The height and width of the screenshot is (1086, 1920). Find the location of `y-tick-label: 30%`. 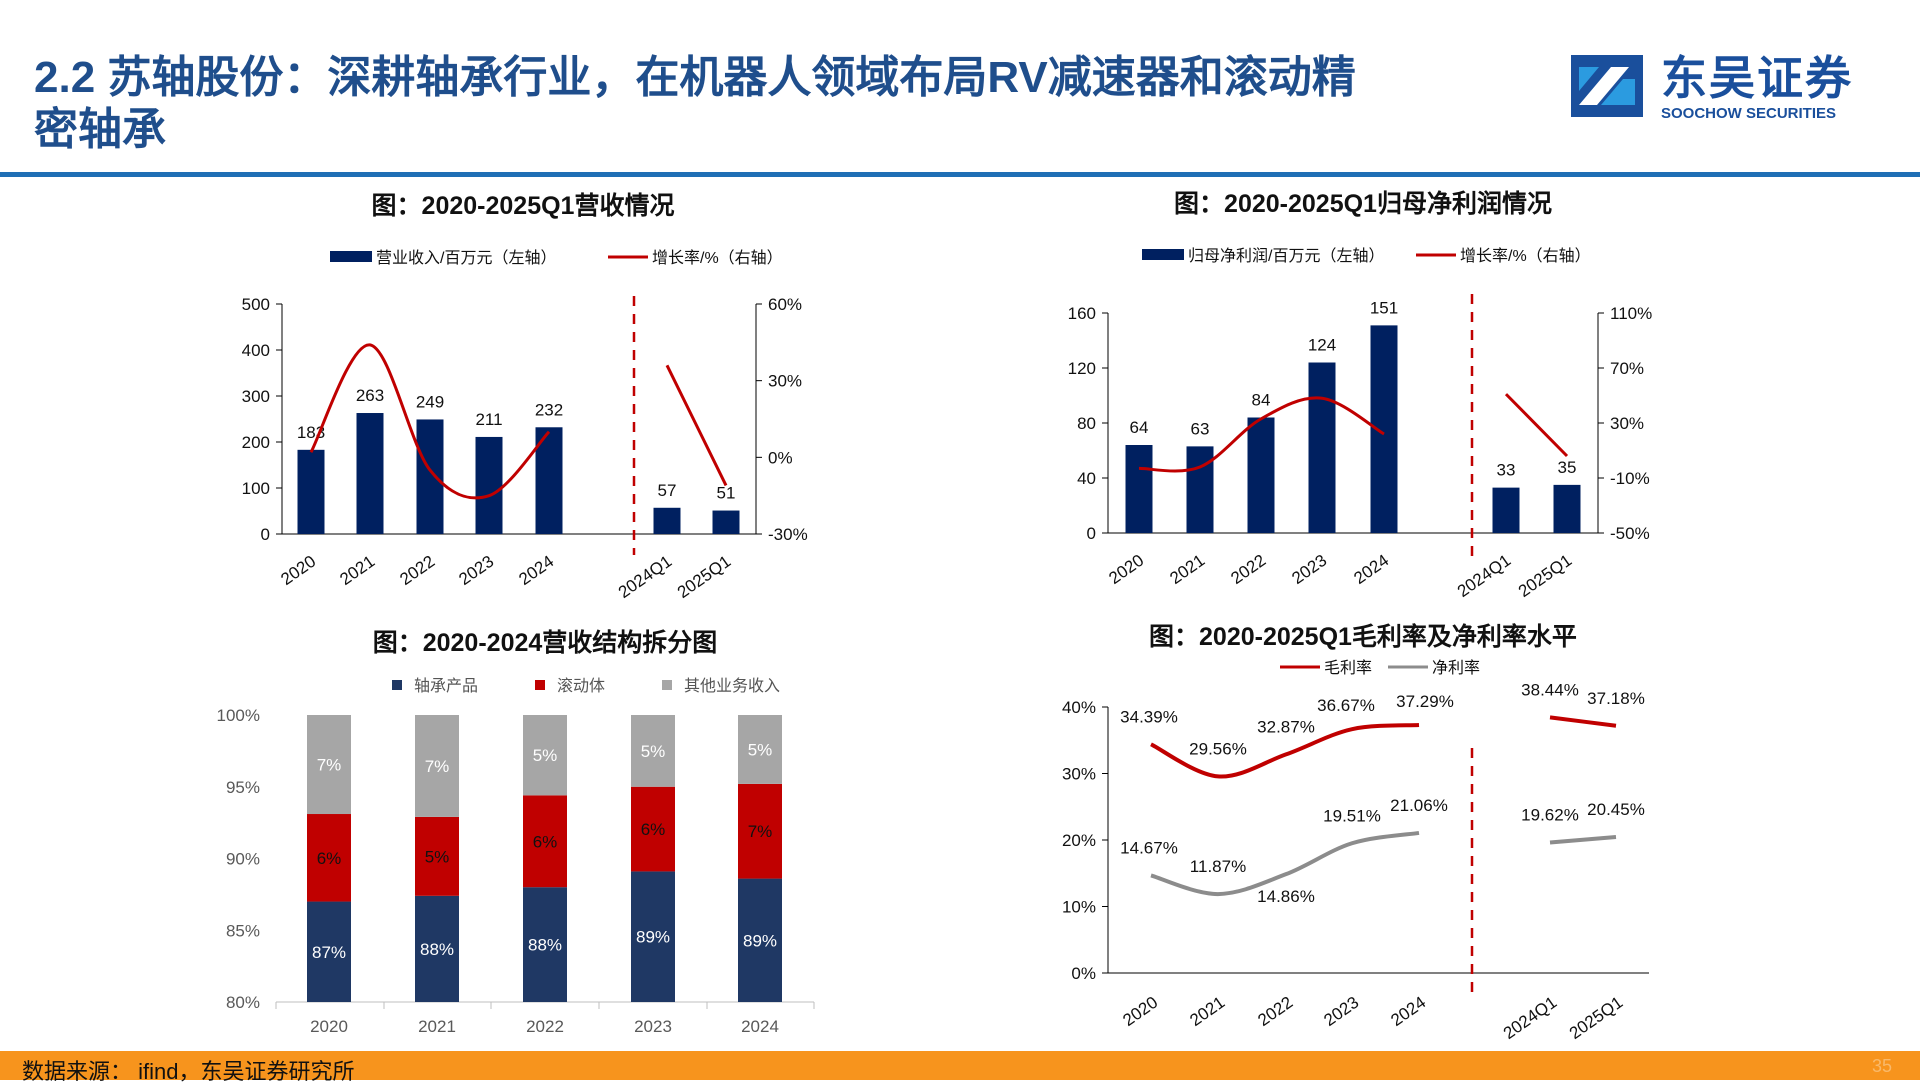

y-tick-label: 30% is located at coordinates (1079, 774).